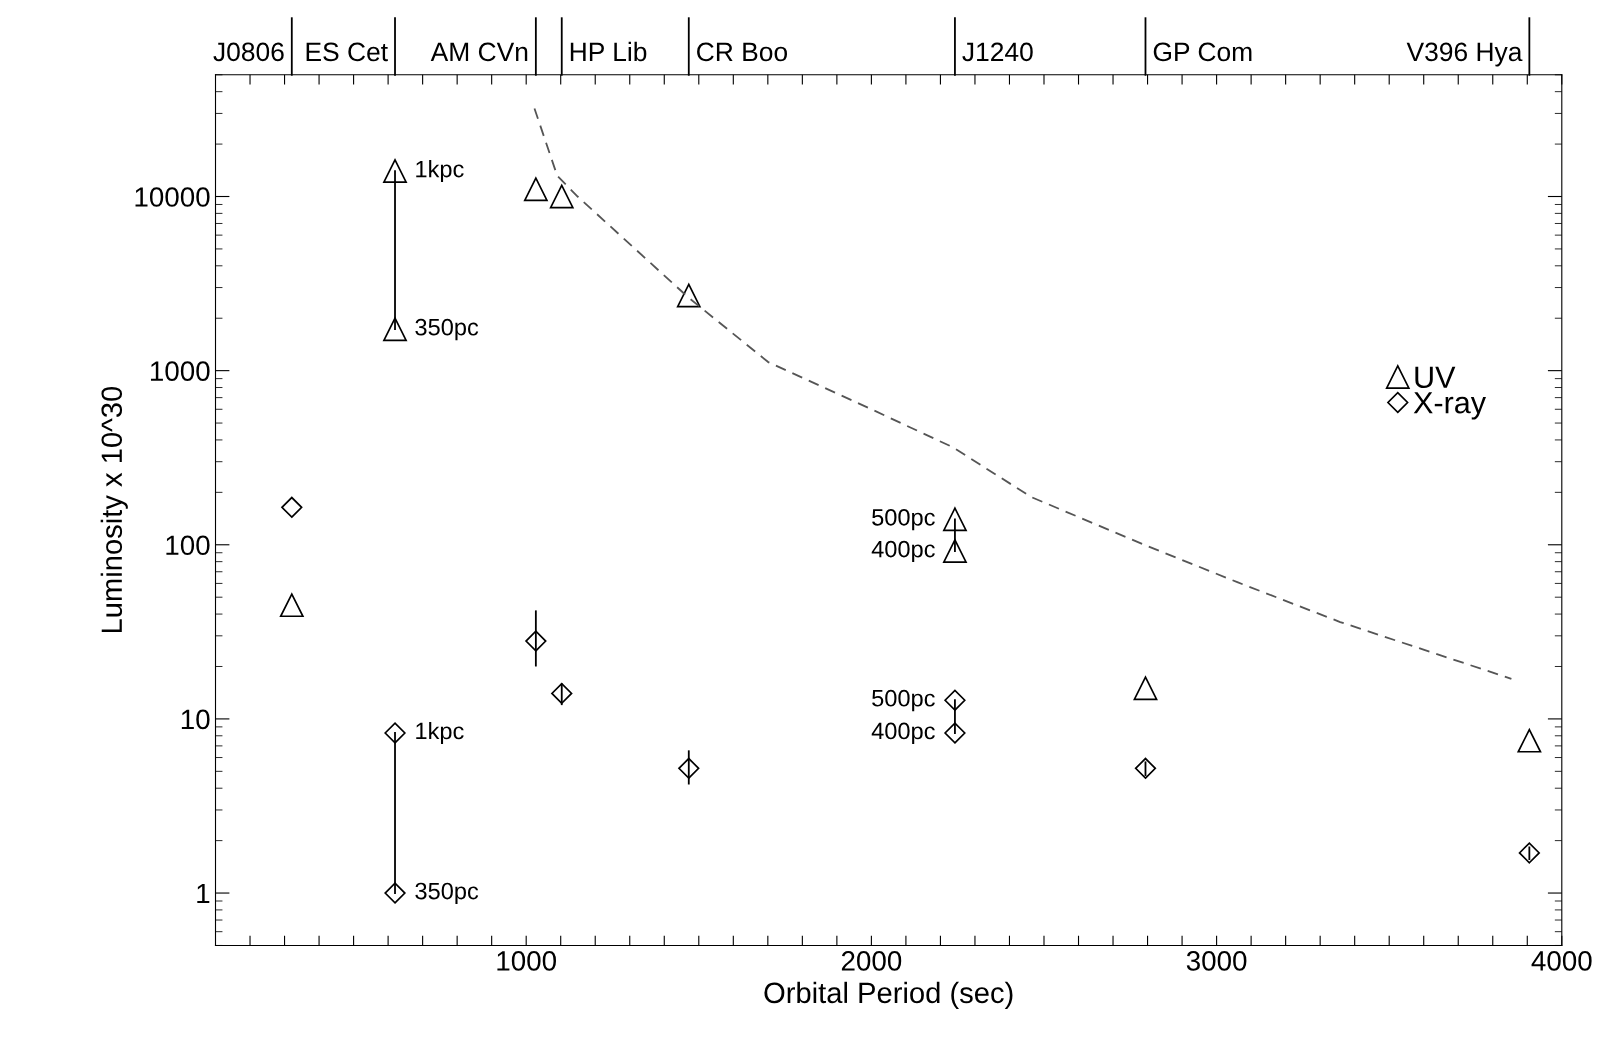 The width and height of the screenshot is (1624, 1049). I want to click on y-tick-label: 10000, so click(172, 197).